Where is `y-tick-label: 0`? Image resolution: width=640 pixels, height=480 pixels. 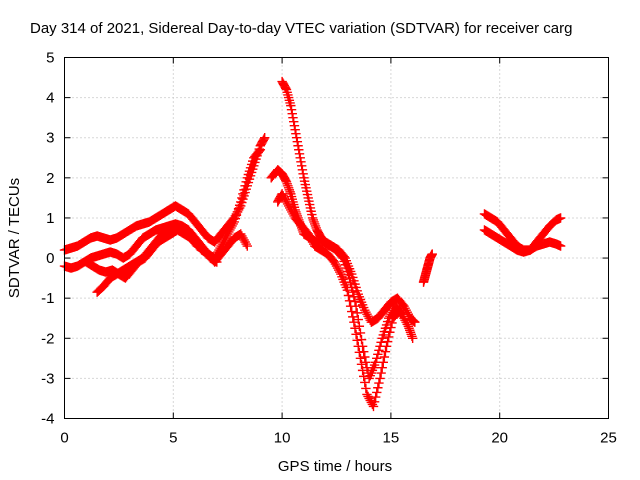 y-tick-label: 0 is located at coordinates (50, 258).